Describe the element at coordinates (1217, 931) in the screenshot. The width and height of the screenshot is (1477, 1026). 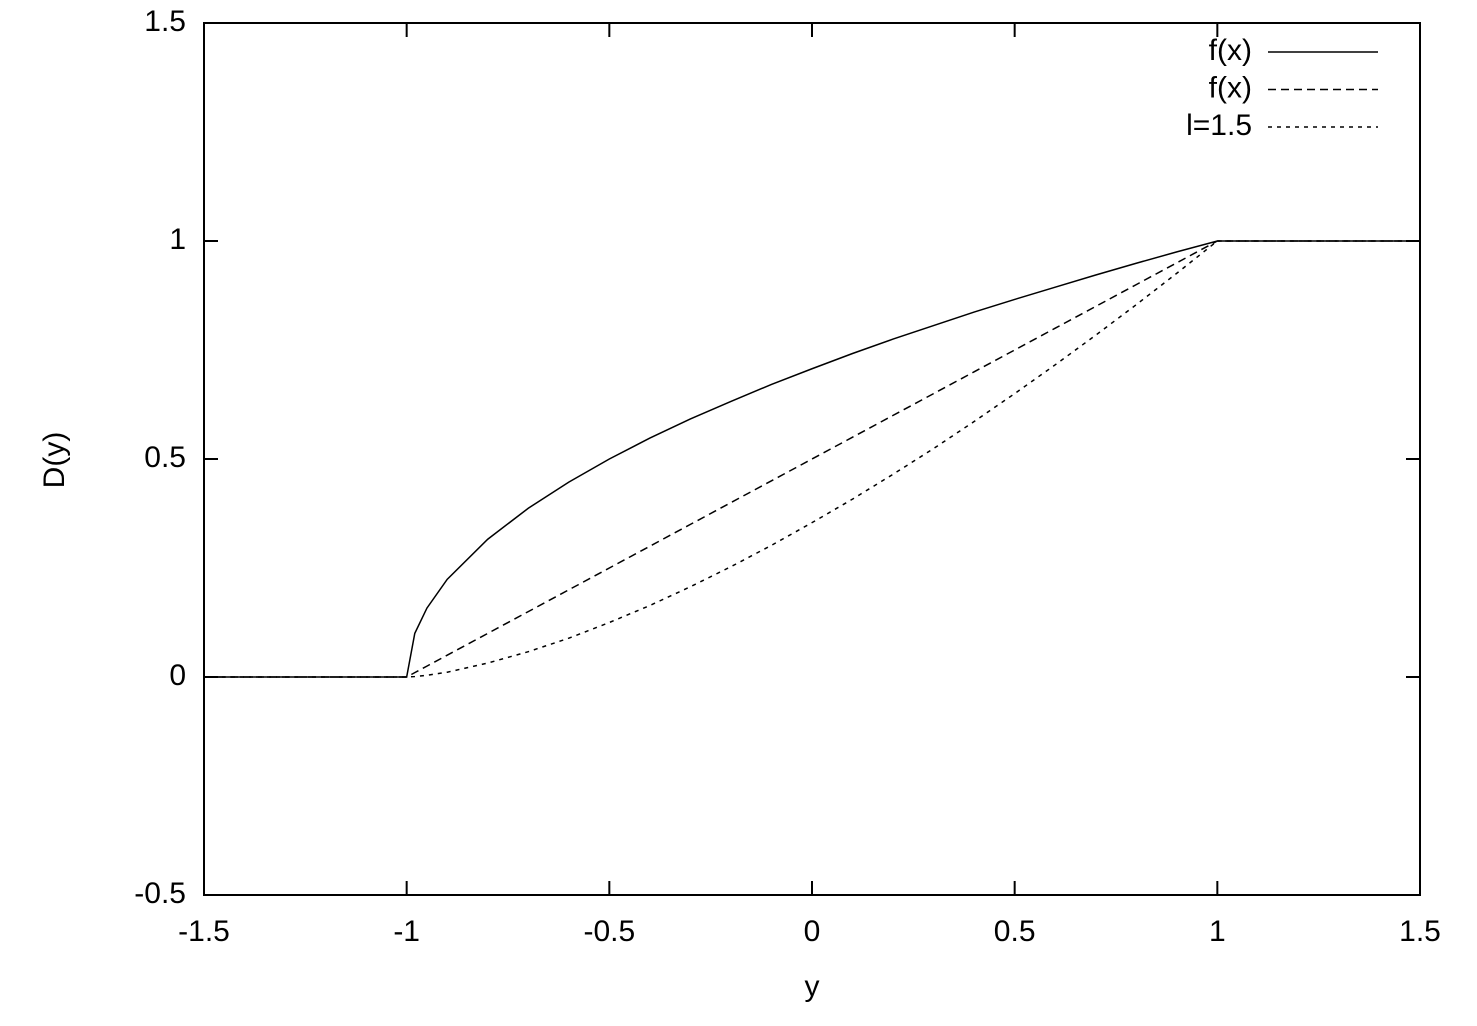
I see `x-tick-label: 1` at that location.